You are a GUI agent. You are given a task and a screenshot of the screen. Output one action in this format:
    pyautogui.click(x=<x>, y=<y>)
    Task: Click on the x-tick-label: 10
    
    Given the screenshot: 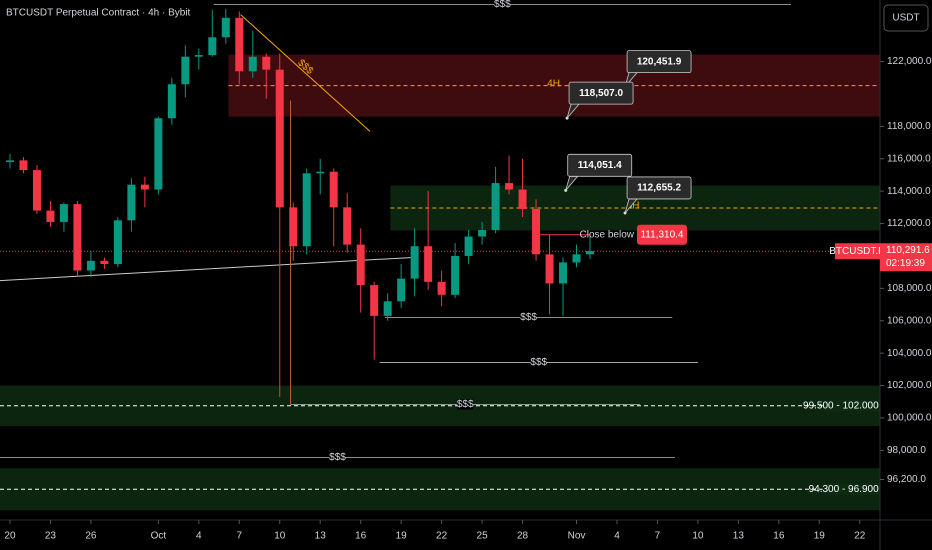 What is the action you would take?
    pyautogui.click(x=698, y=536)
    